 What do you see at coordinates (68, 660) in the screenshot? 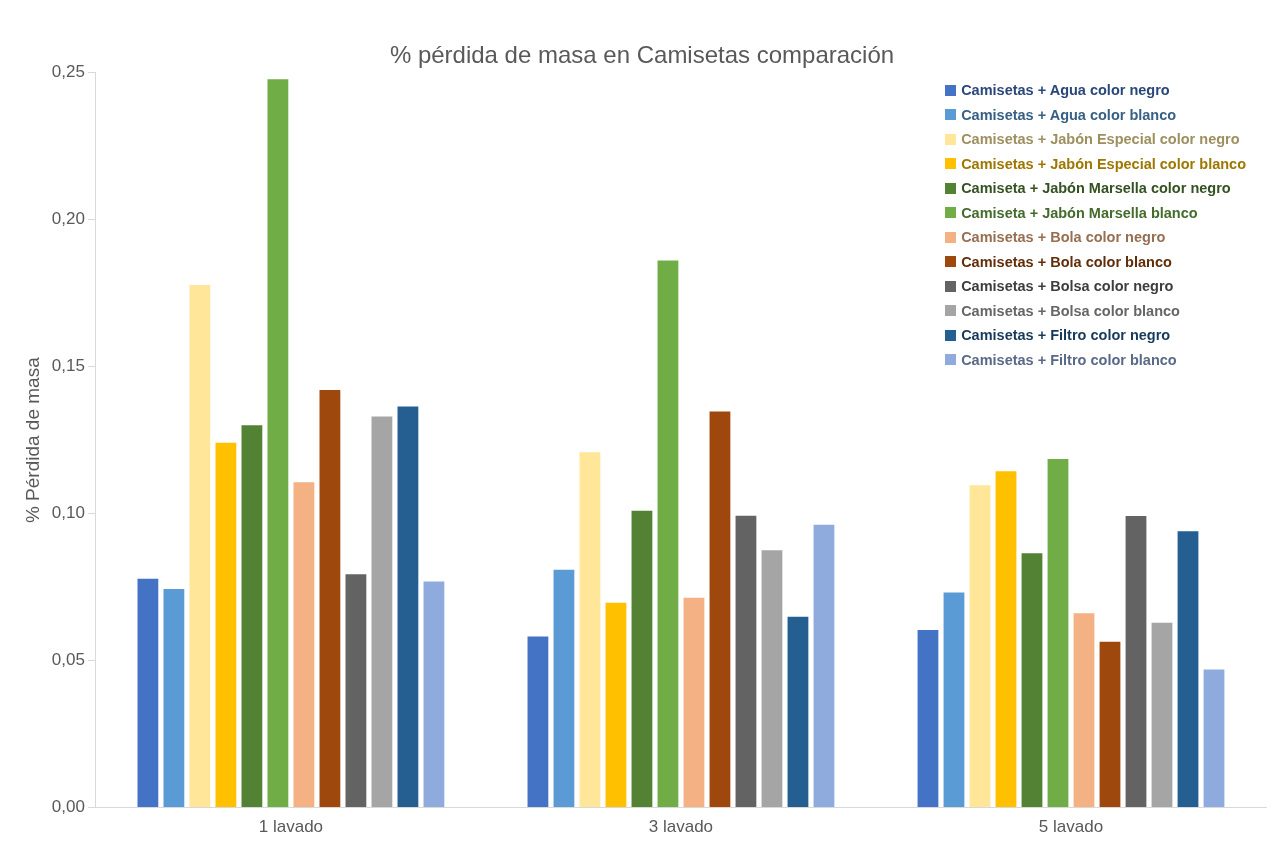
I see `y-tick-label: 0,05` at bounding box center [68, 660].